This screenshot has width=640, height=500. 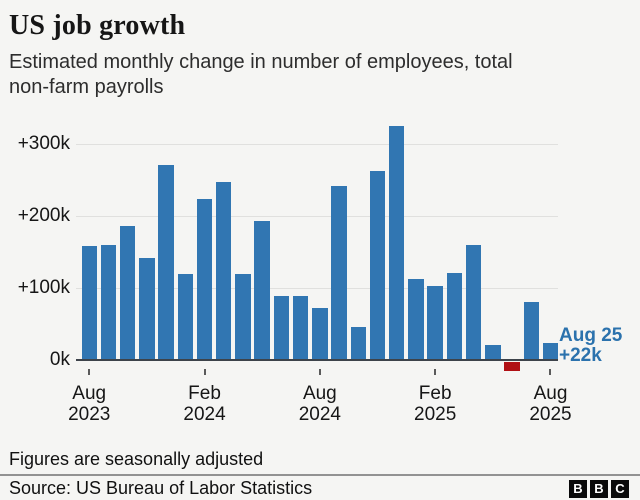 What do you see at coordinates (358, 343) in the screenshot?
I see `bar-oct-2024` at bounding box center [358, 343].